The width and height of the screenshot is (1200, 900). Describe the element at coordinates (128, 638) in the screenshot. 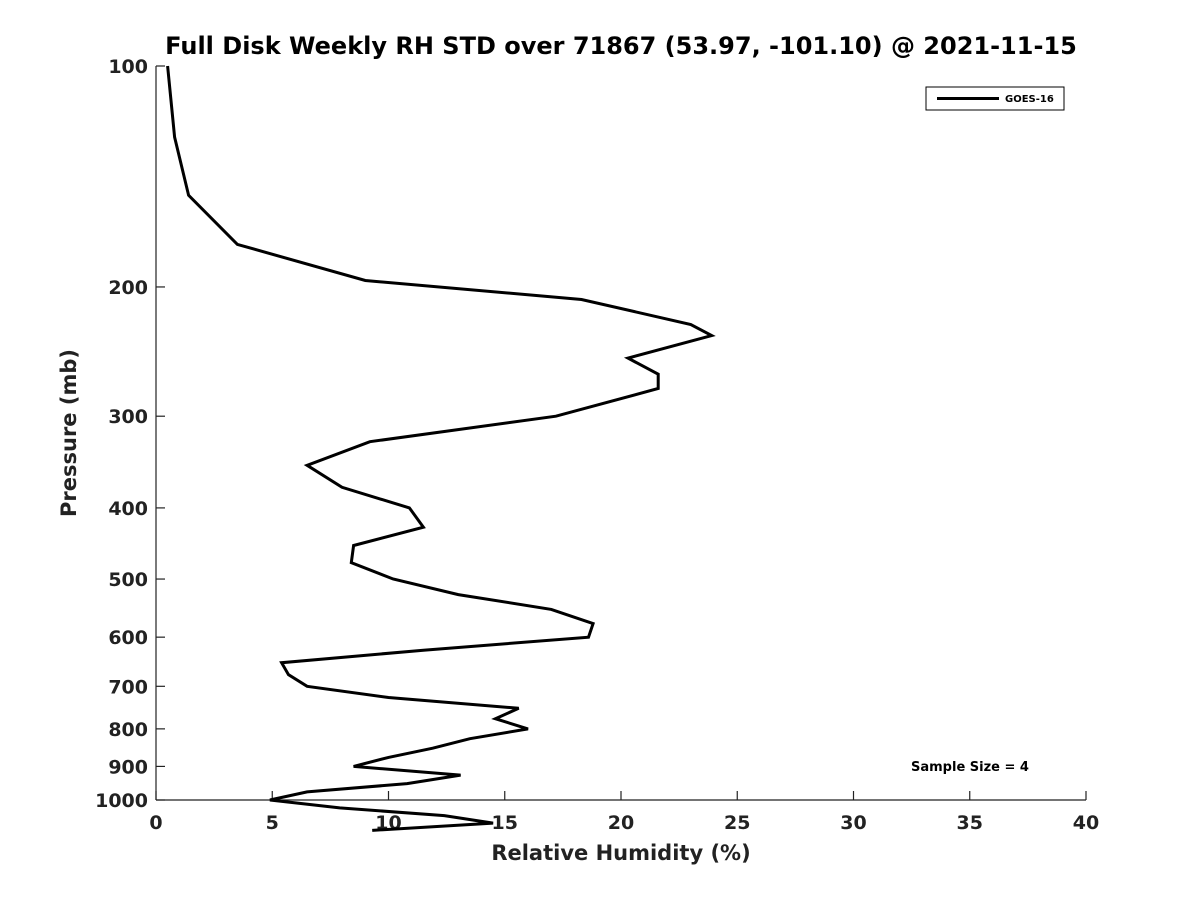

I see `y-tick-label: 600` at that location.